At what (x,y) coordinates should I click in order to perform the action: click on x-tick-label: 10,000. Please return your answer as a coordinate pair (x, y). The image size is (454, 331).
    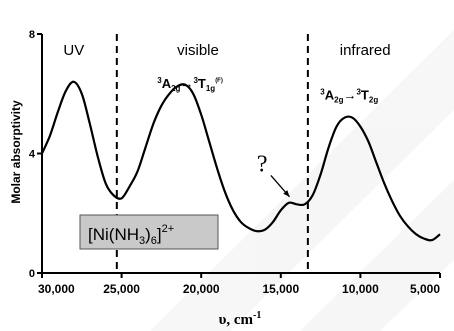
    Looking at the image, I should click on (360, 289).